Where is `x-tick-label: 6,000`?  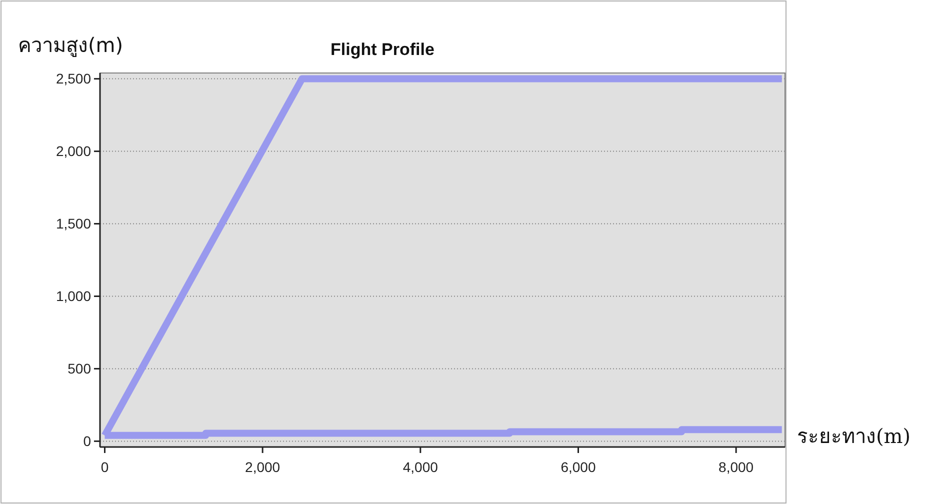
x-tick-label: 6,000 is located at coordinates (578, 467).